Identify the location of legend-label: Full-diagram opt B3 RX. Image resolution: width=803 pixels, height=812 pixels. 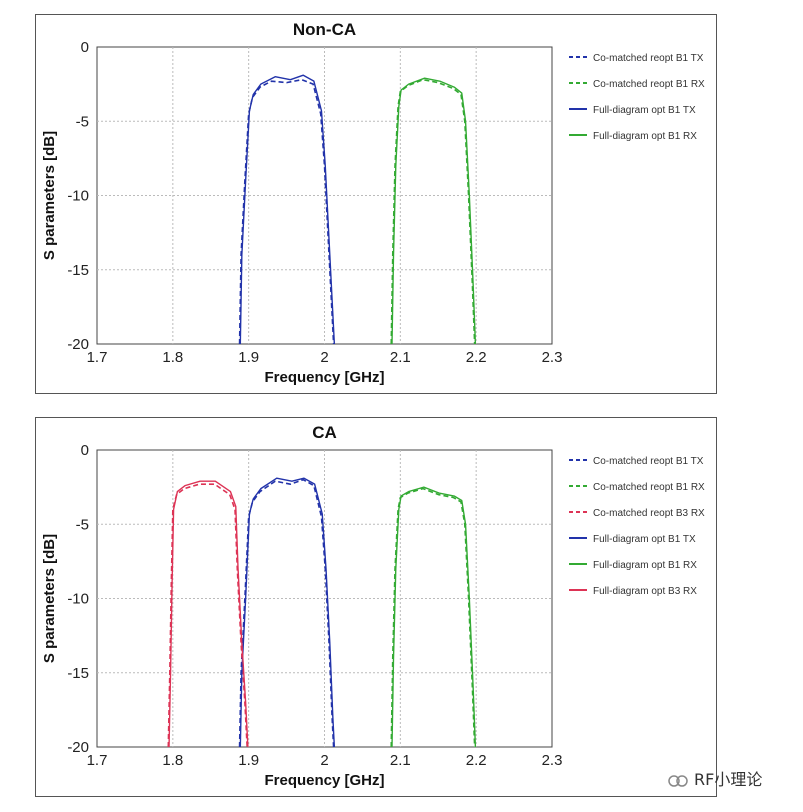
(645, 591).